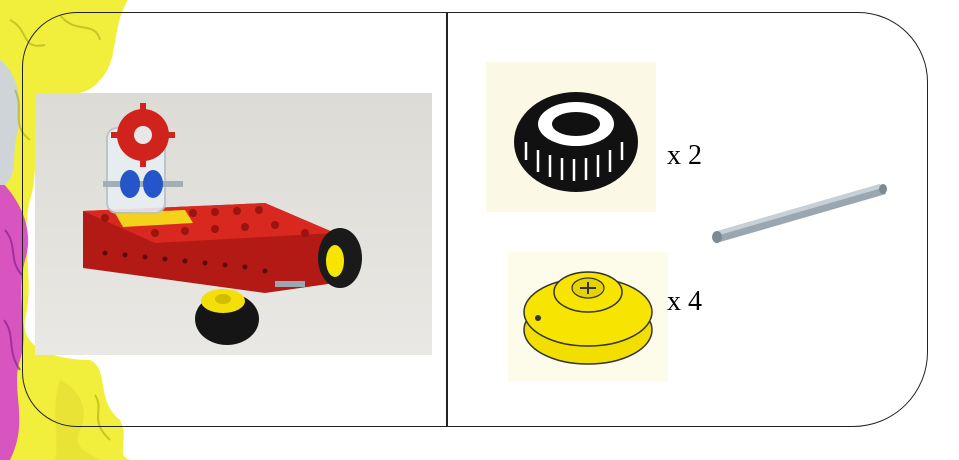 This screenshot has width=959, height=460. I want to click on wheel-hub-quantity: x 4, so click(684, 301).